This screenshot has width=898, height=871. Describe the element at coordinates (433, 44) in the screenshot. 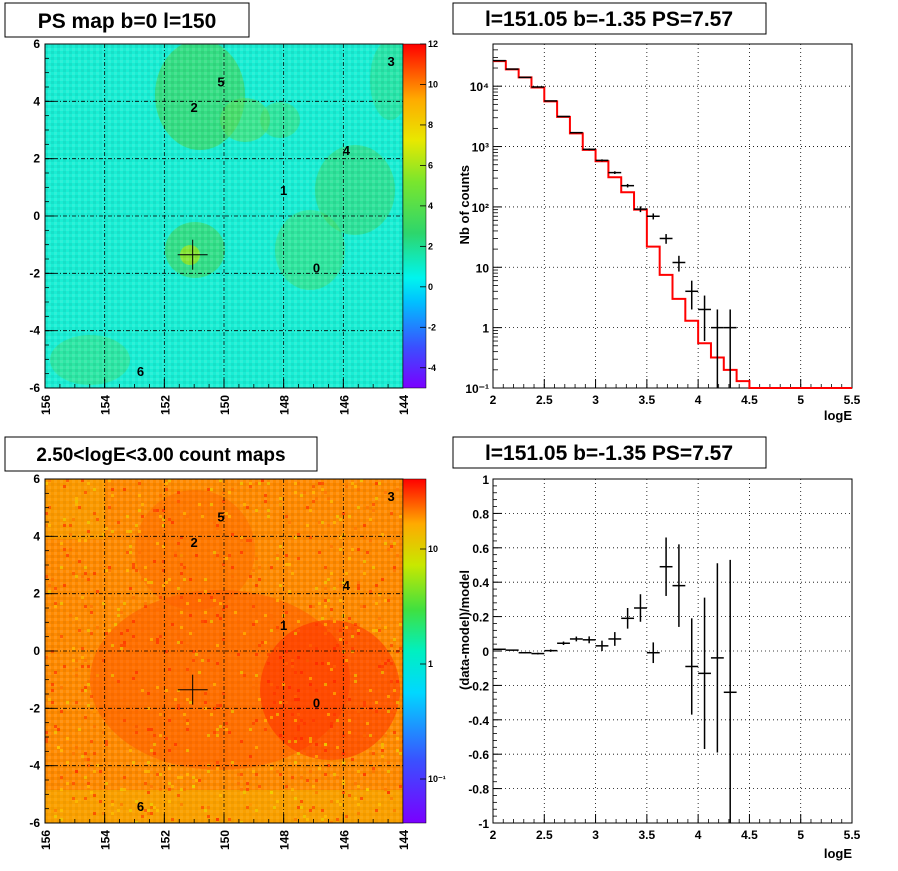

I see `palette-tick-label: 12` at that location.